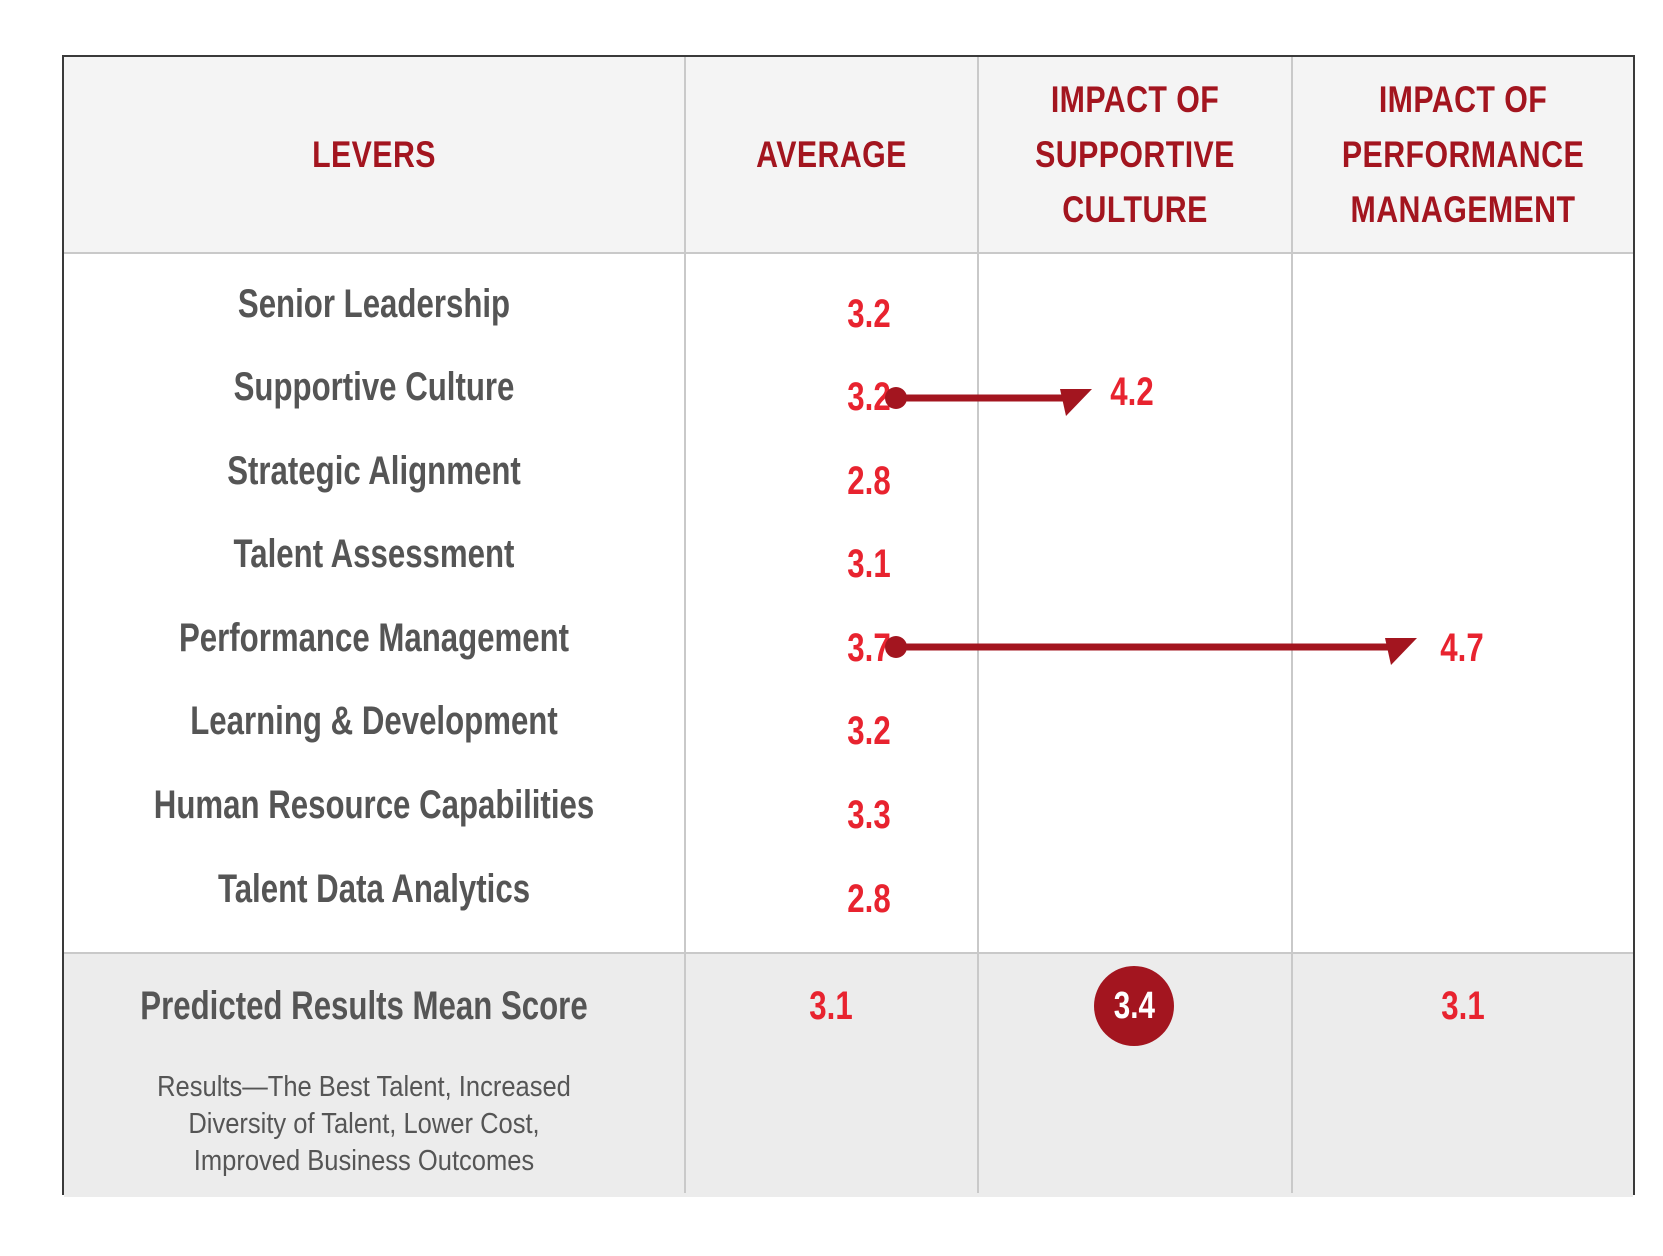 The image size is (1663, 1256). Describe the element at coordinates (831, 1006) in the screenshot. I see `summary-average-value: 3.1` at that location.